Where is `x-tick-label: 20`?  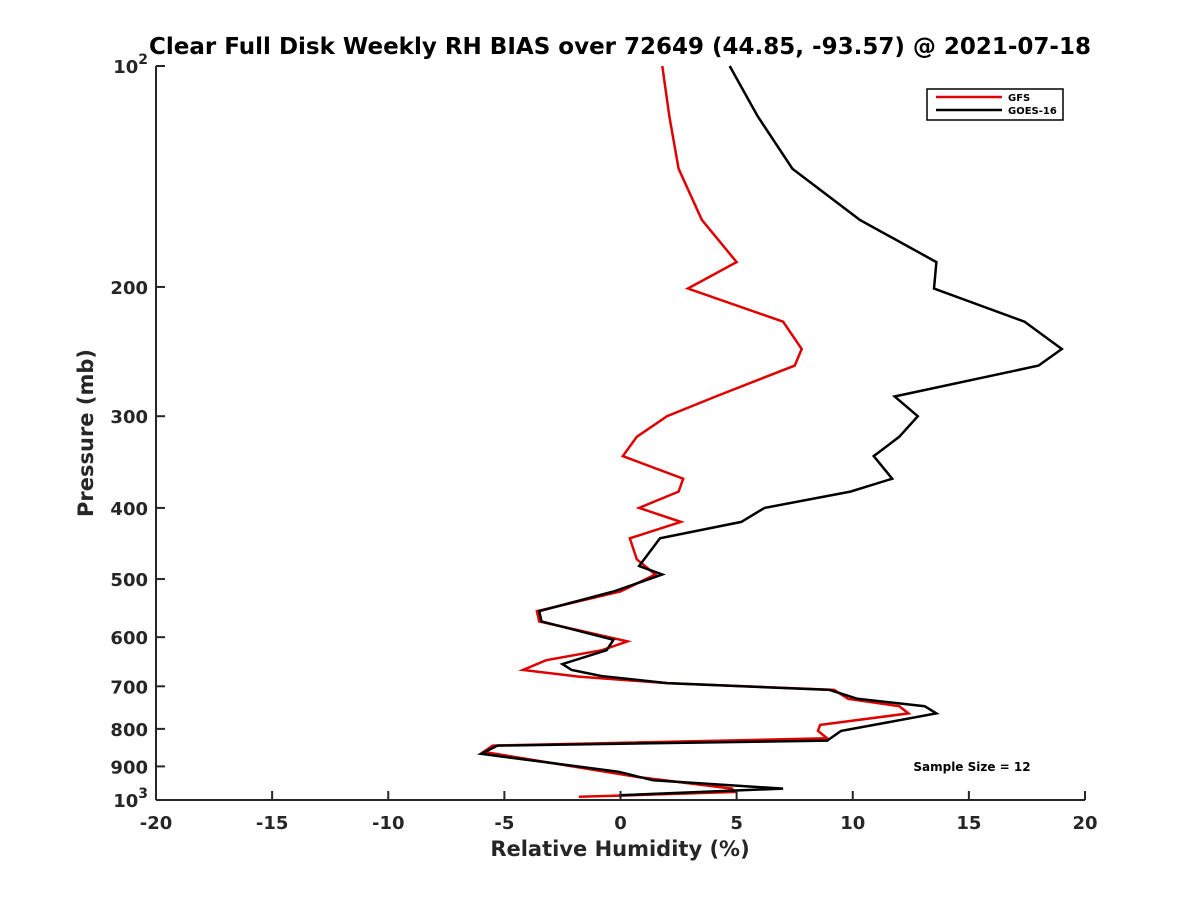
x-tick-label: 20 is located at coordinates (1084, 823).